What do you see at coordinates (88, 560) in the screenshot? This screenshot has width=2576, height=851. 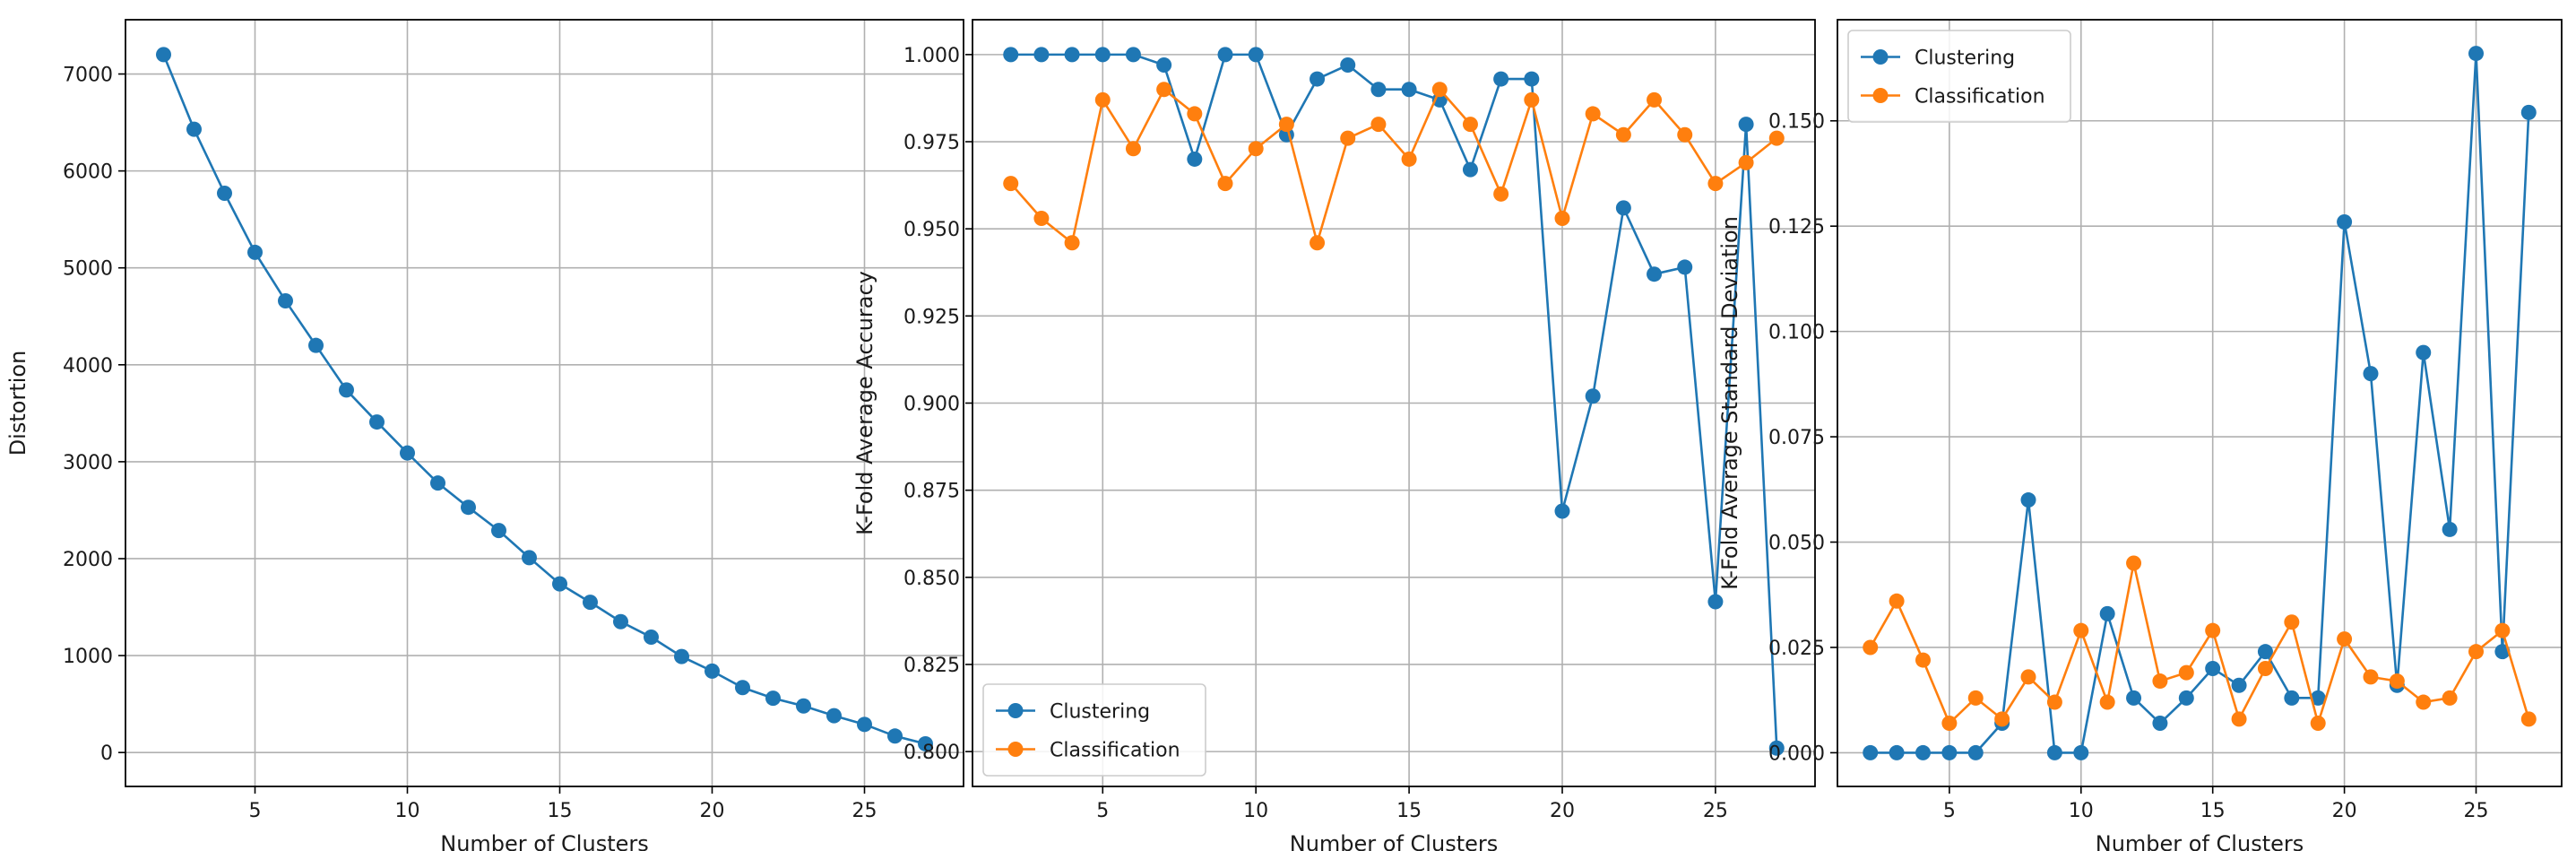 I see `y-tick-label: 2000` at bounding box center [88, 560].